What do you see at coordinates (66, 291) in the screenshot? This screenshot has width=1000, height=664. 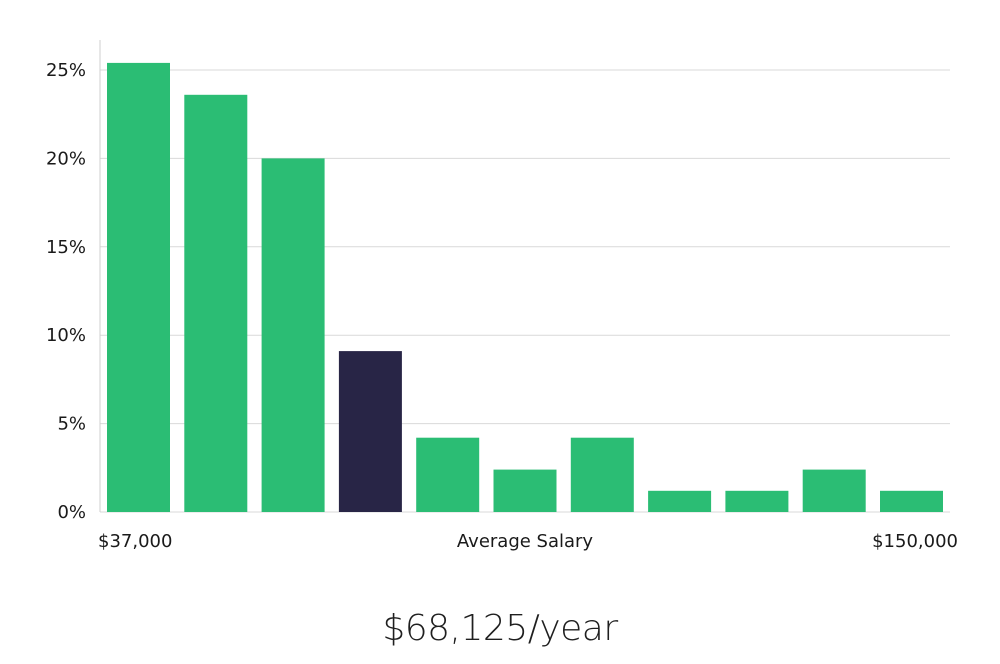 I see `ytick-layer: 0% 5% 10% 15% 20% 25%` at bounding box center [66, 291].